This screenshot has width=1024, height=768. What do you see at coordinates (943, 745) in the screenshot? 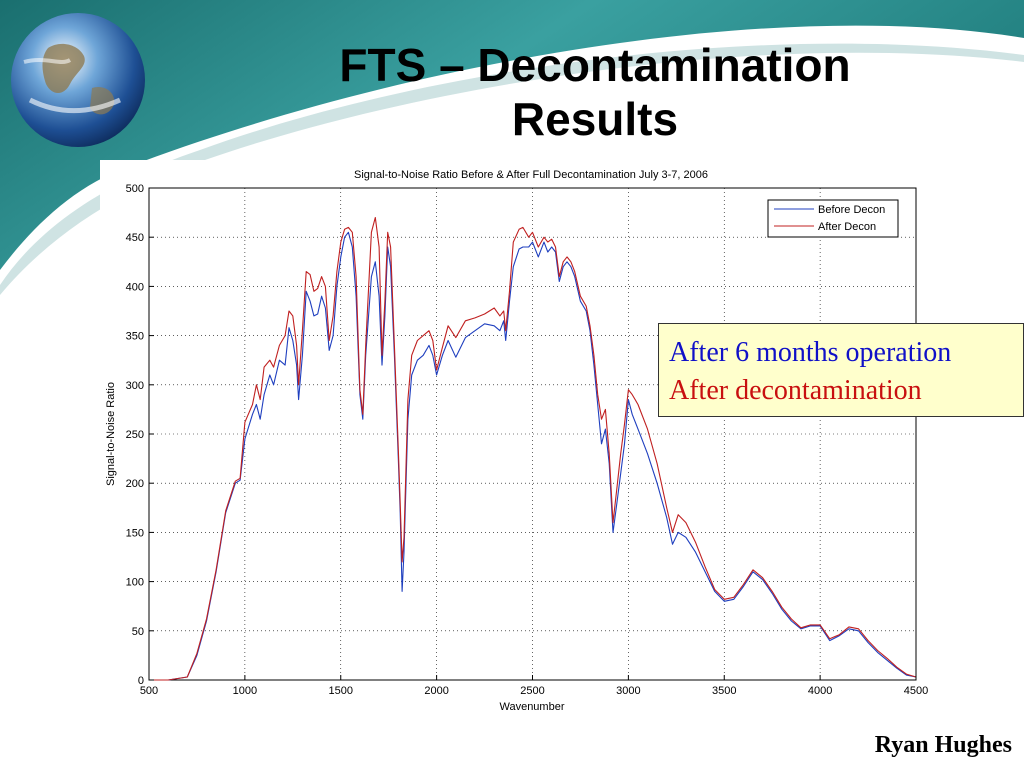
I see `author-name: Ryan Hughes` at bounding box center [943, 745].